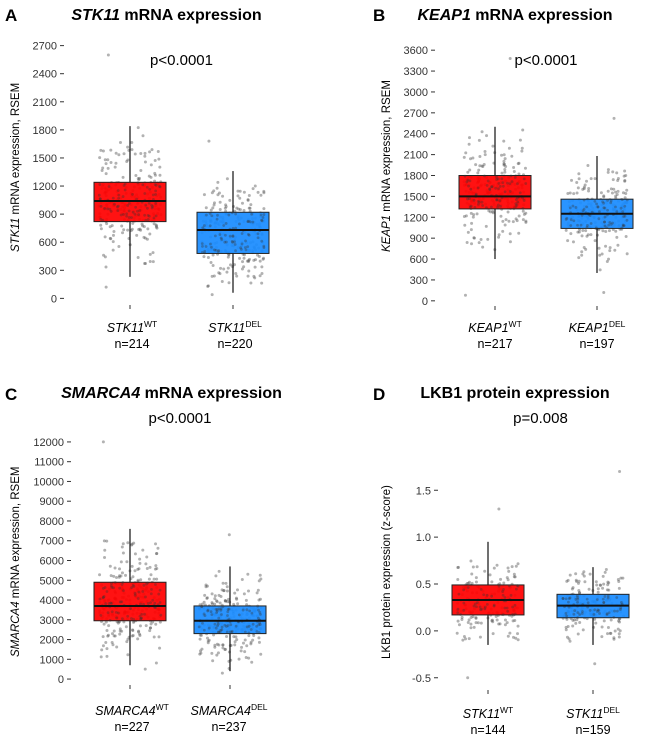 This screenshot has width=667, height=738. I want to click on box-plot: -0.5 0.0 0.5 1.0 1.5 p=0.008, so click(521, 552).